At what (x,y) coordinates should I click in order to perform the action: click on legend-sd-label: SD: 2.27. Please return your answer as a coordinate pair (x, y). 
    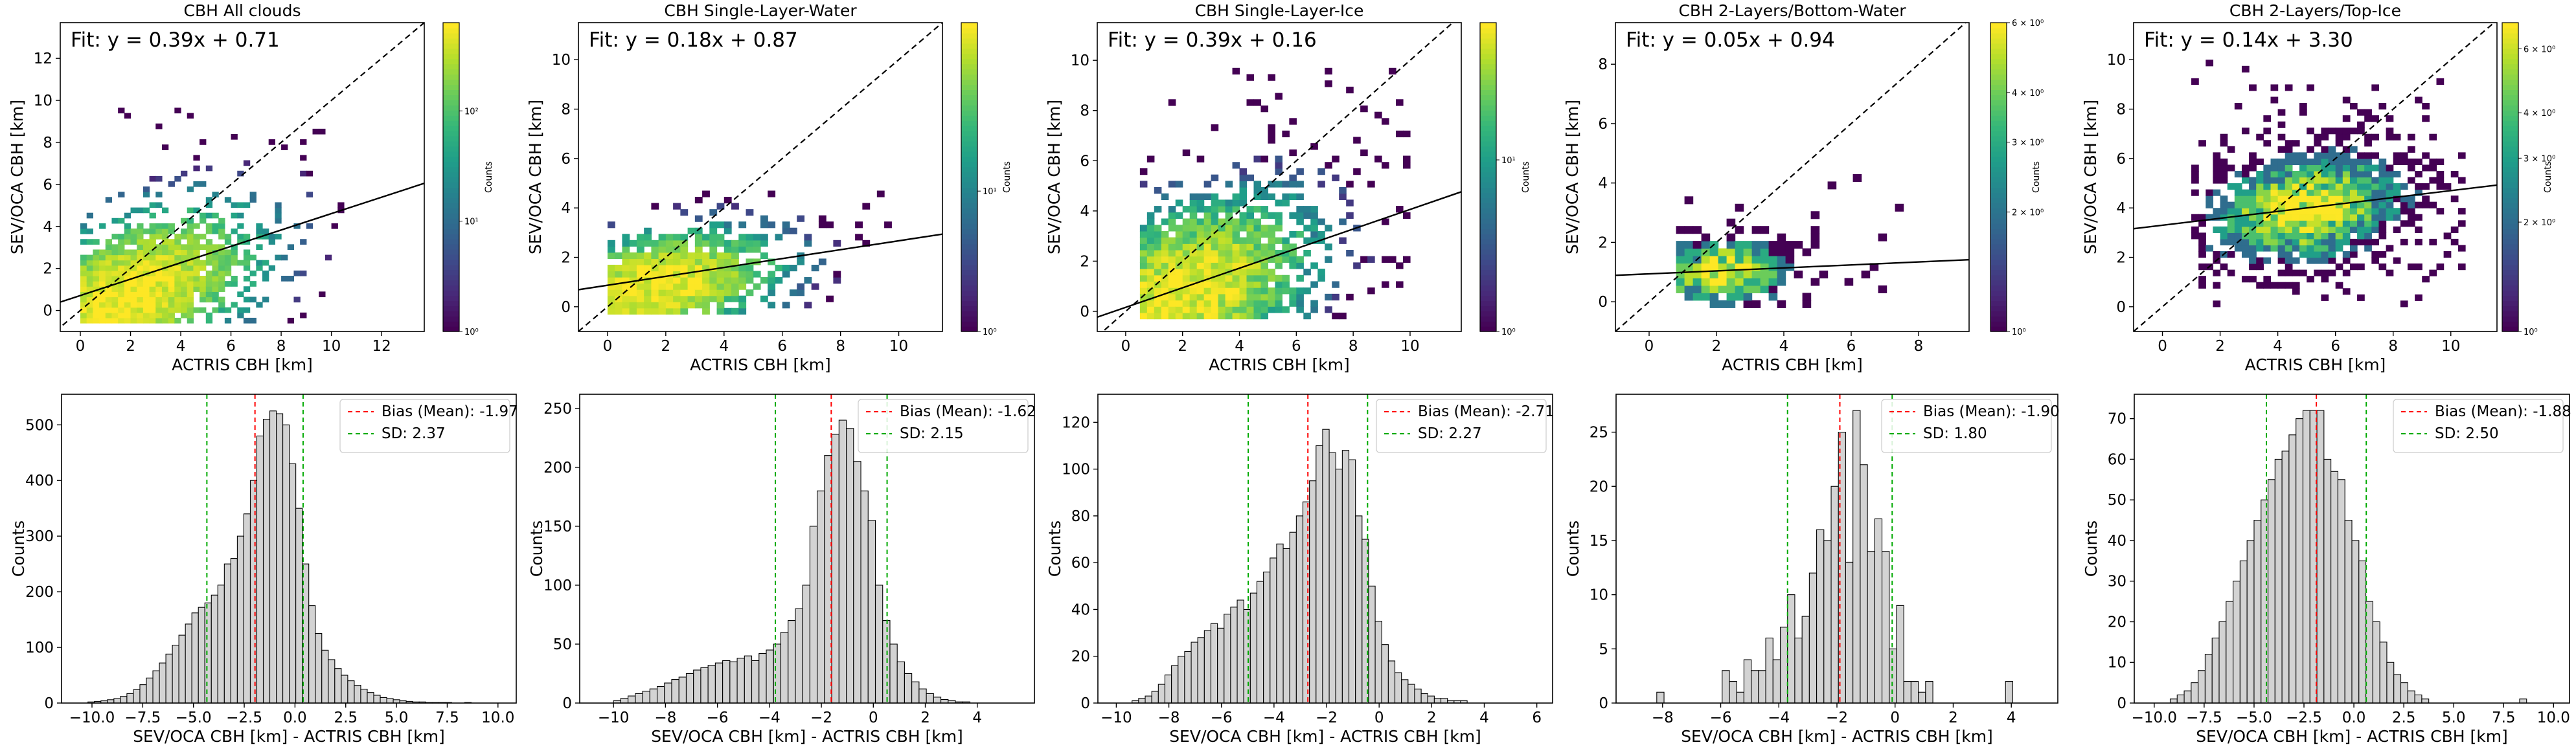
    Looking at the image, I should click on (1450, 433).